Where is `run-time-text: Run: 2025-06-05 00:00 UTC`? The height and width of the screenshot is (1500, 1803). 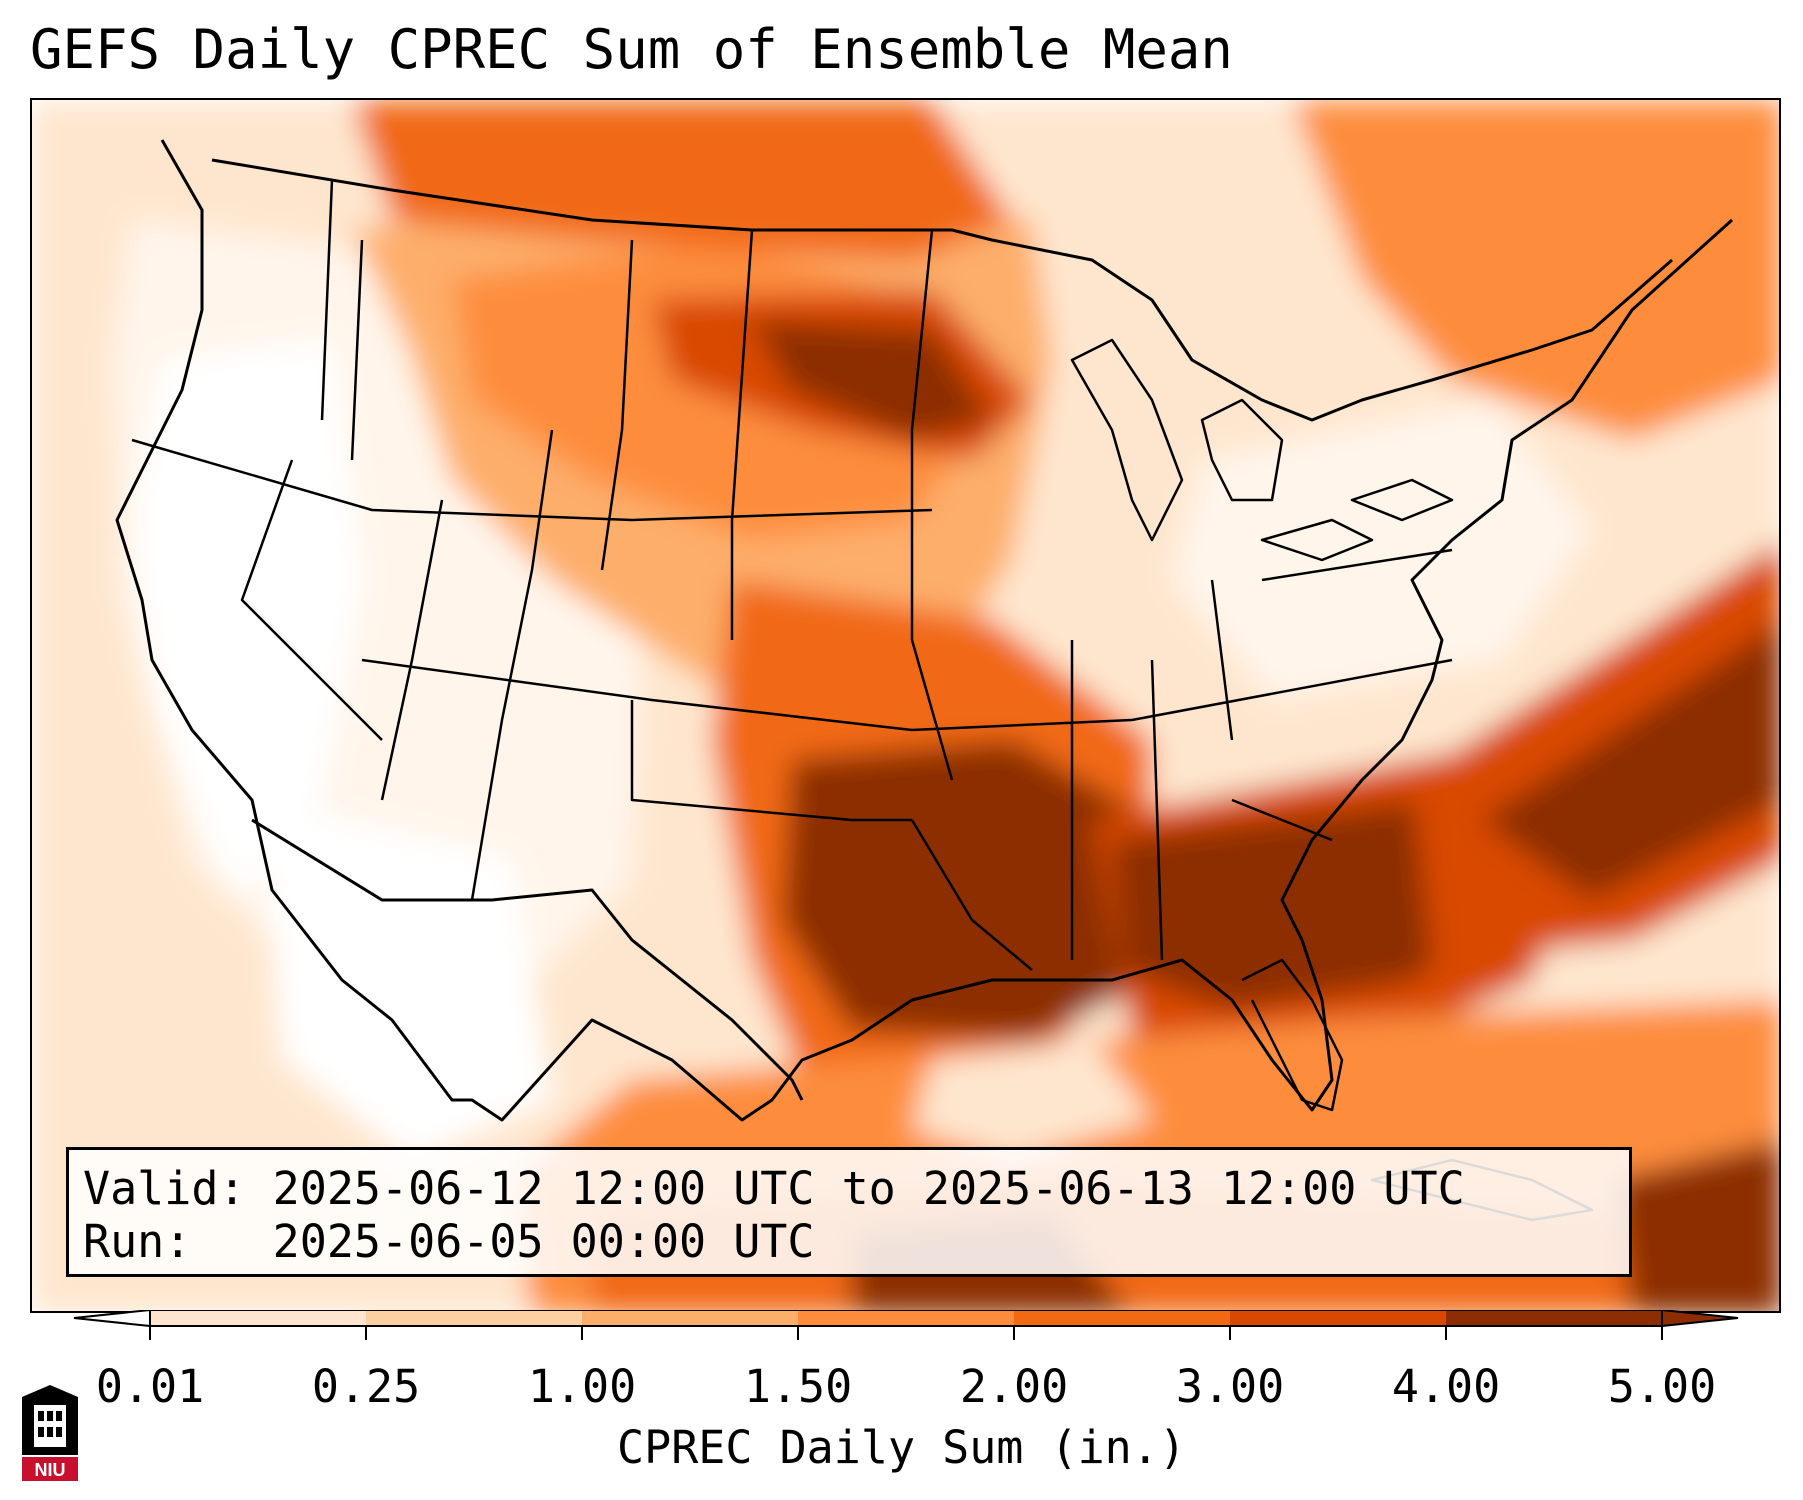 run-time-text: Run: 2025-06-05 00:00 UTC is located at coordinates (849, 1241).